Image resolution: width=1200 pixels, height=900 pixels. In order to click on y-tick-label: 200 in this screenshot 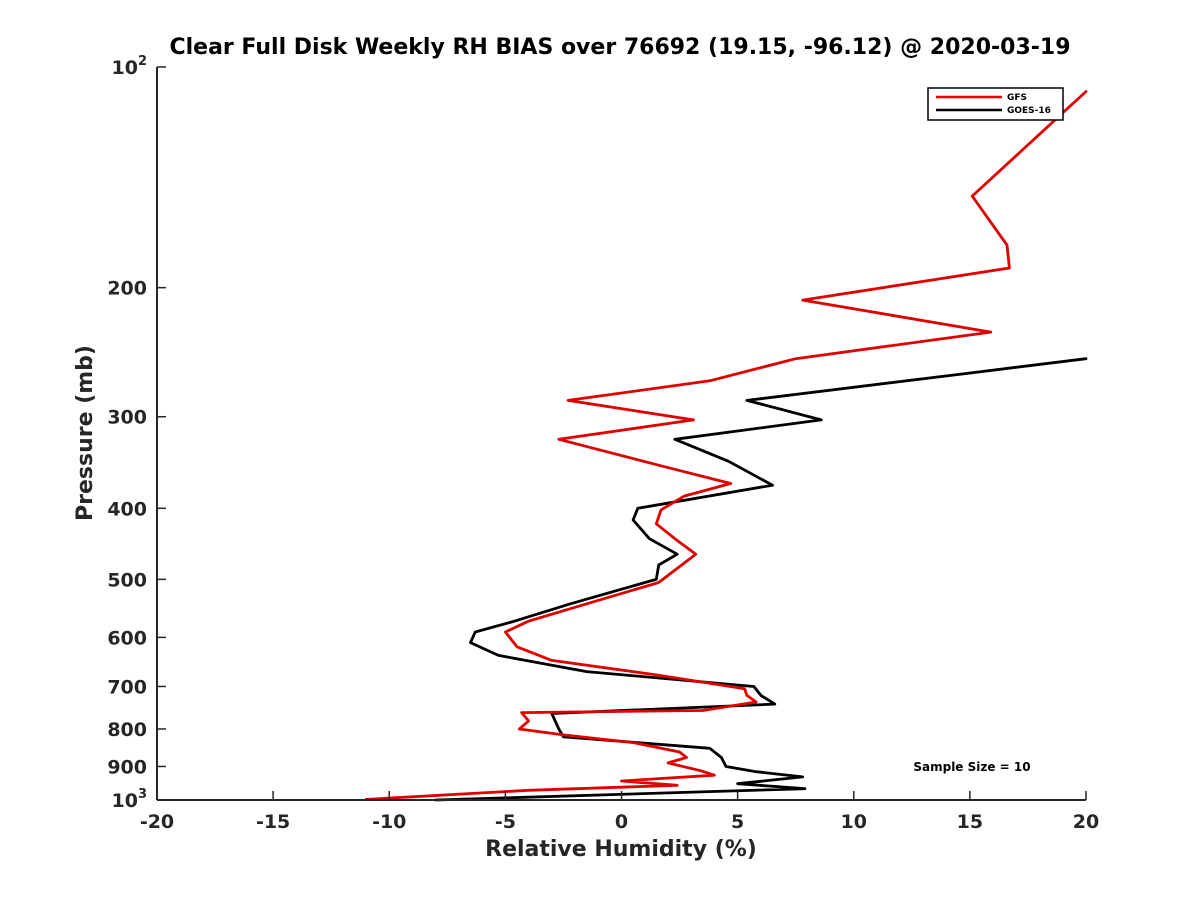, I will do `click(127, 289)`.